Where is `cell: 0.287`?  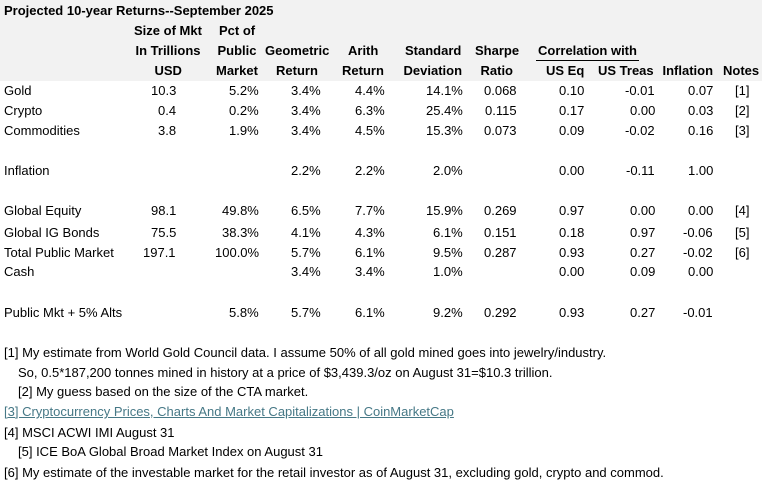
cell: 0.287 is located at coordinates (500, 252).